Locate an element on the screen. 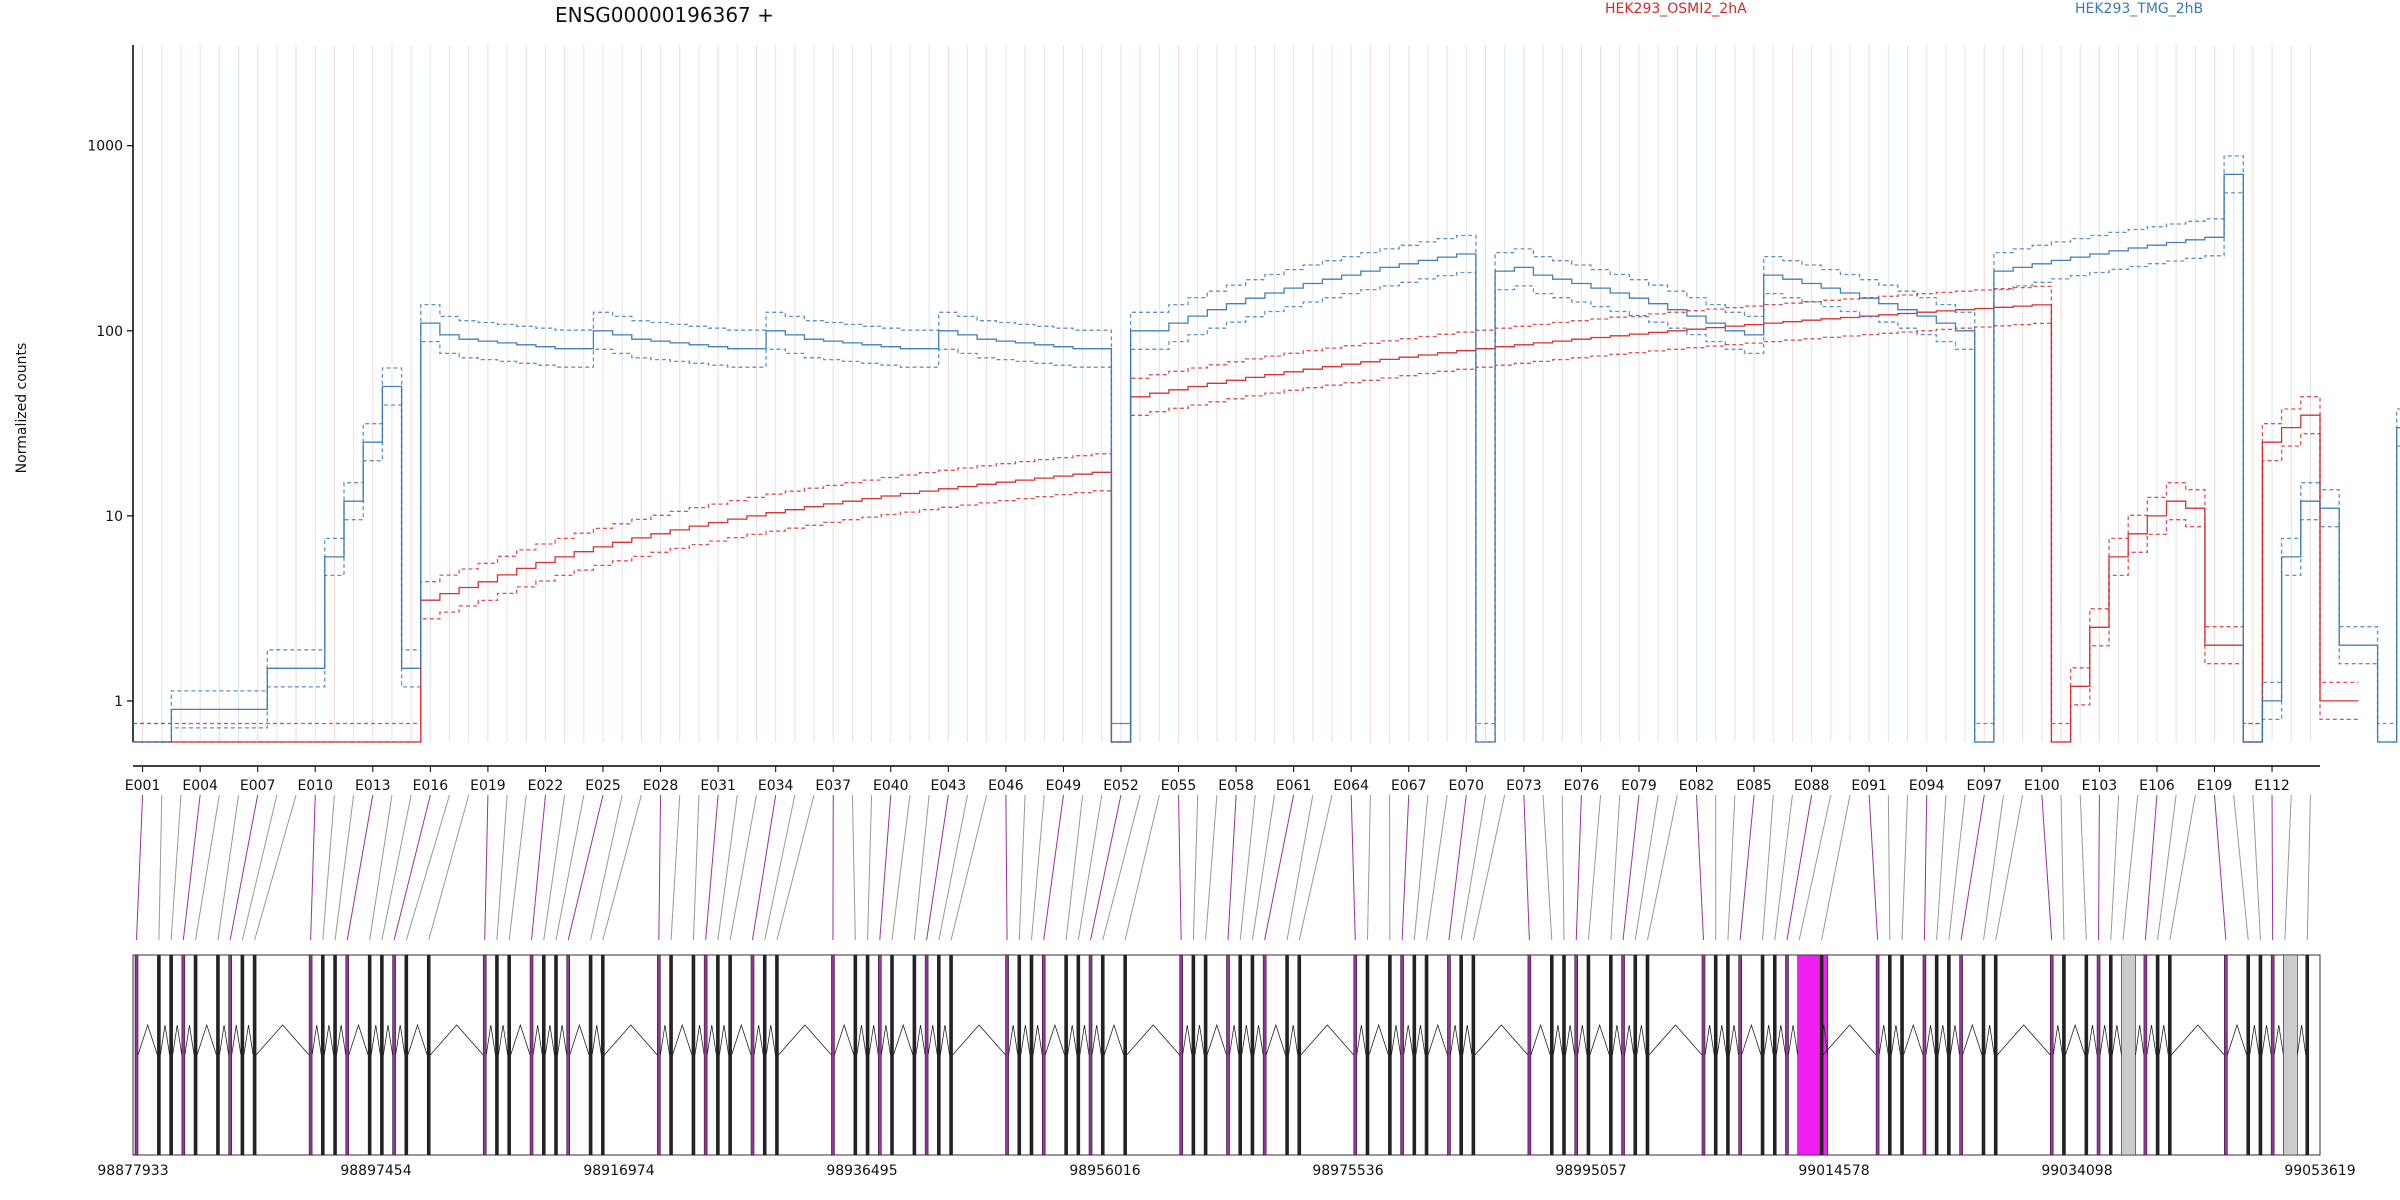  connector-E006 is located at coordinates (228, 867).